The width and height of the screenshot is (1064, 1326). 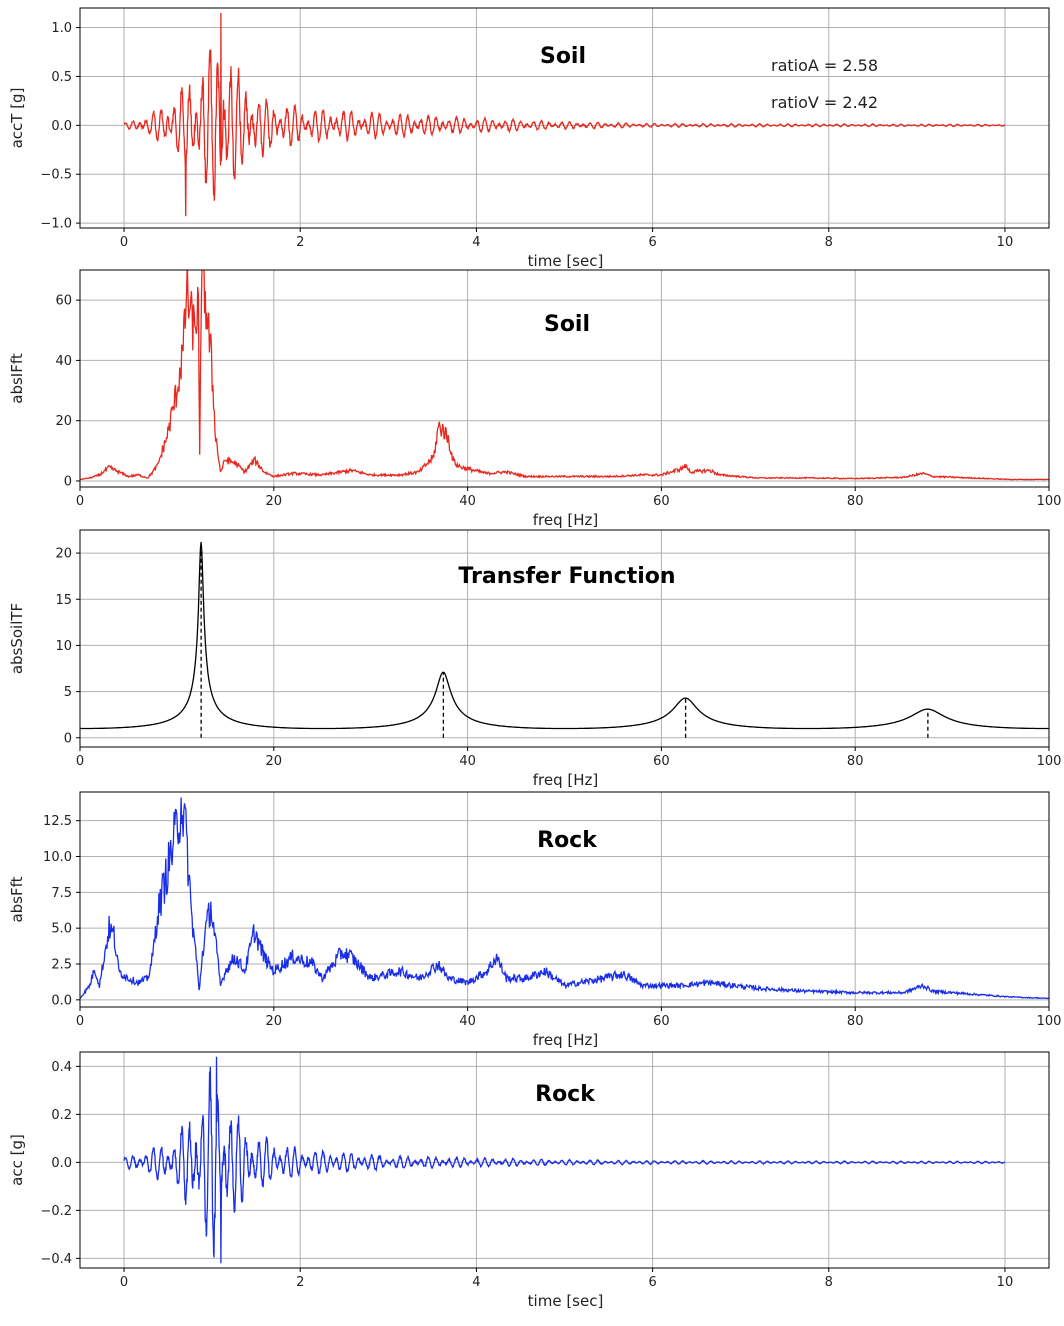 I want to click on y-tick-label: 12.5, so click(x=57, y=821).